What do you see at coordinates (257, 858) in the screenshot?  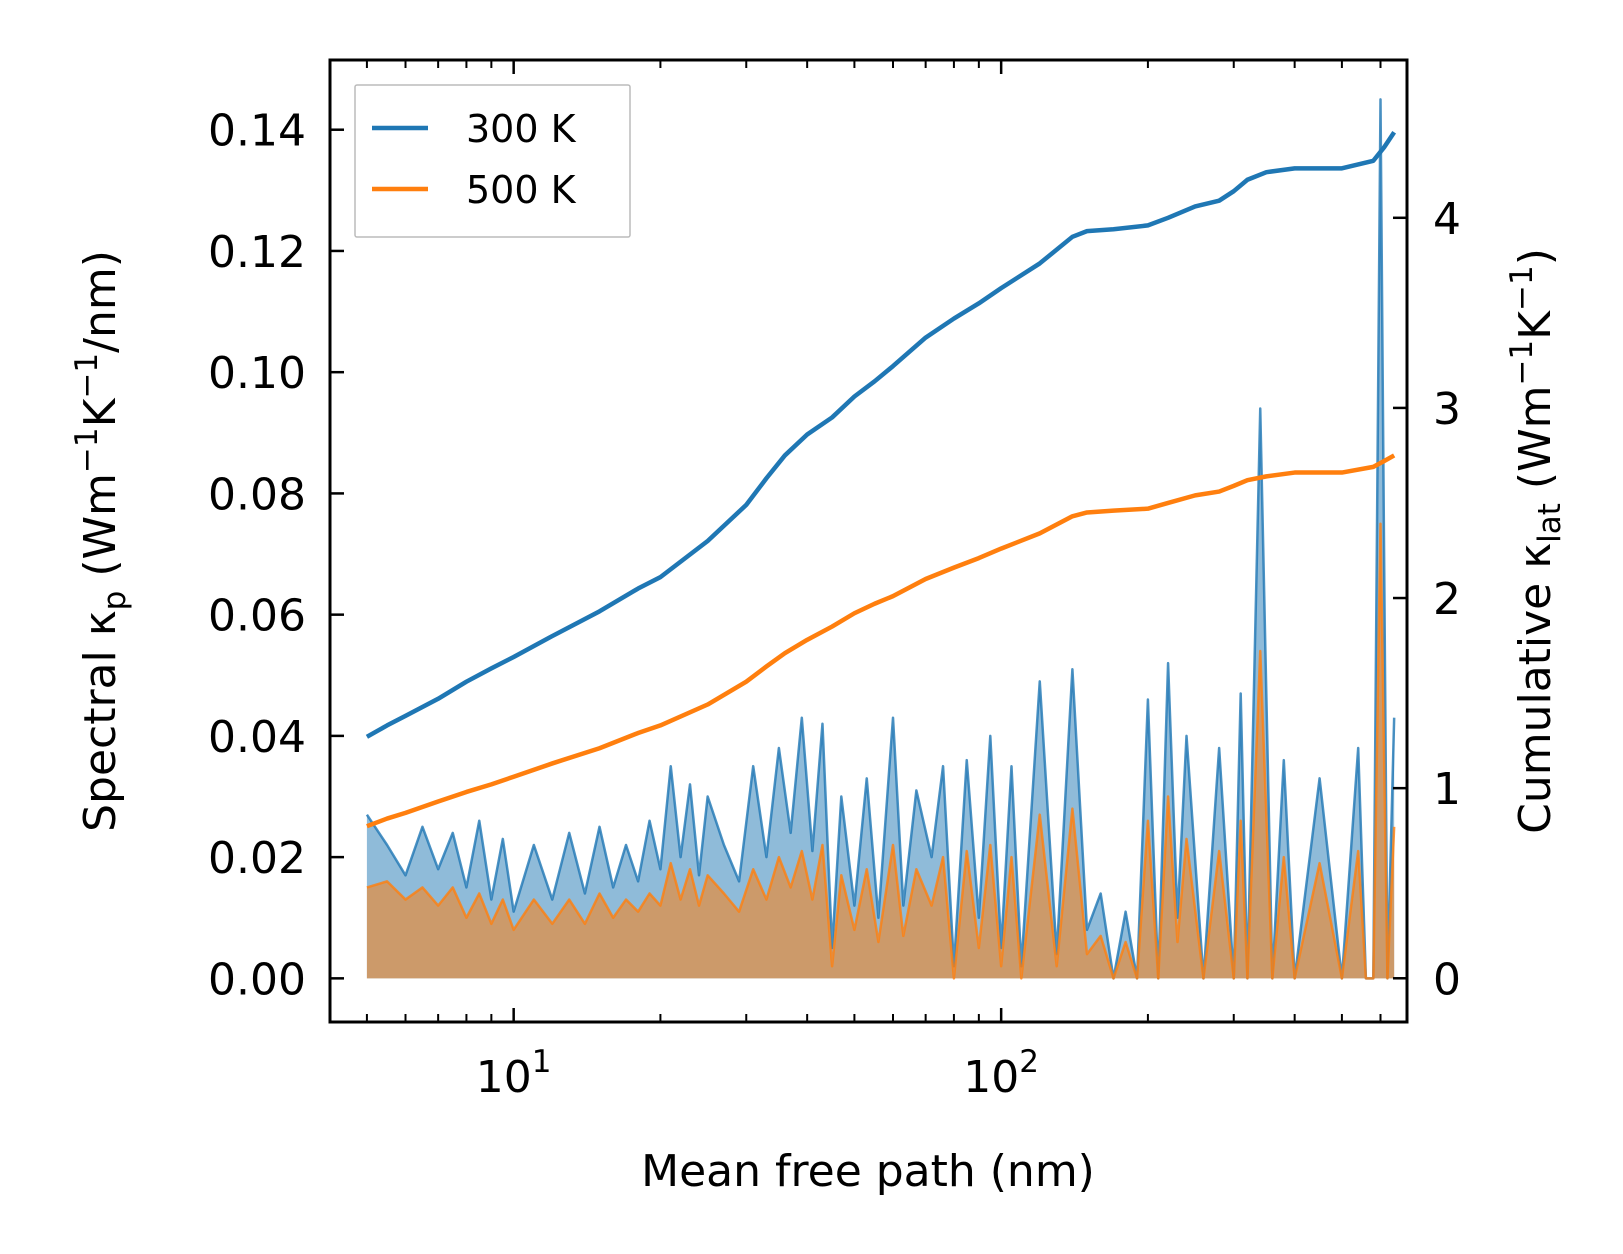 I see `y-left-tick-label: 0.02` at bounding box center [257, 858].